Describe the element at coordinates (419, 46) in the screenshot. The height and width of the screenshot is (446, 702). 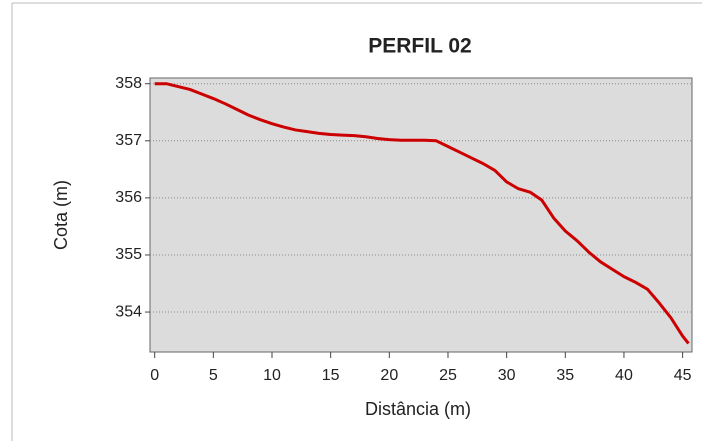
I see `chart-title: PERFIL 02` at that location.